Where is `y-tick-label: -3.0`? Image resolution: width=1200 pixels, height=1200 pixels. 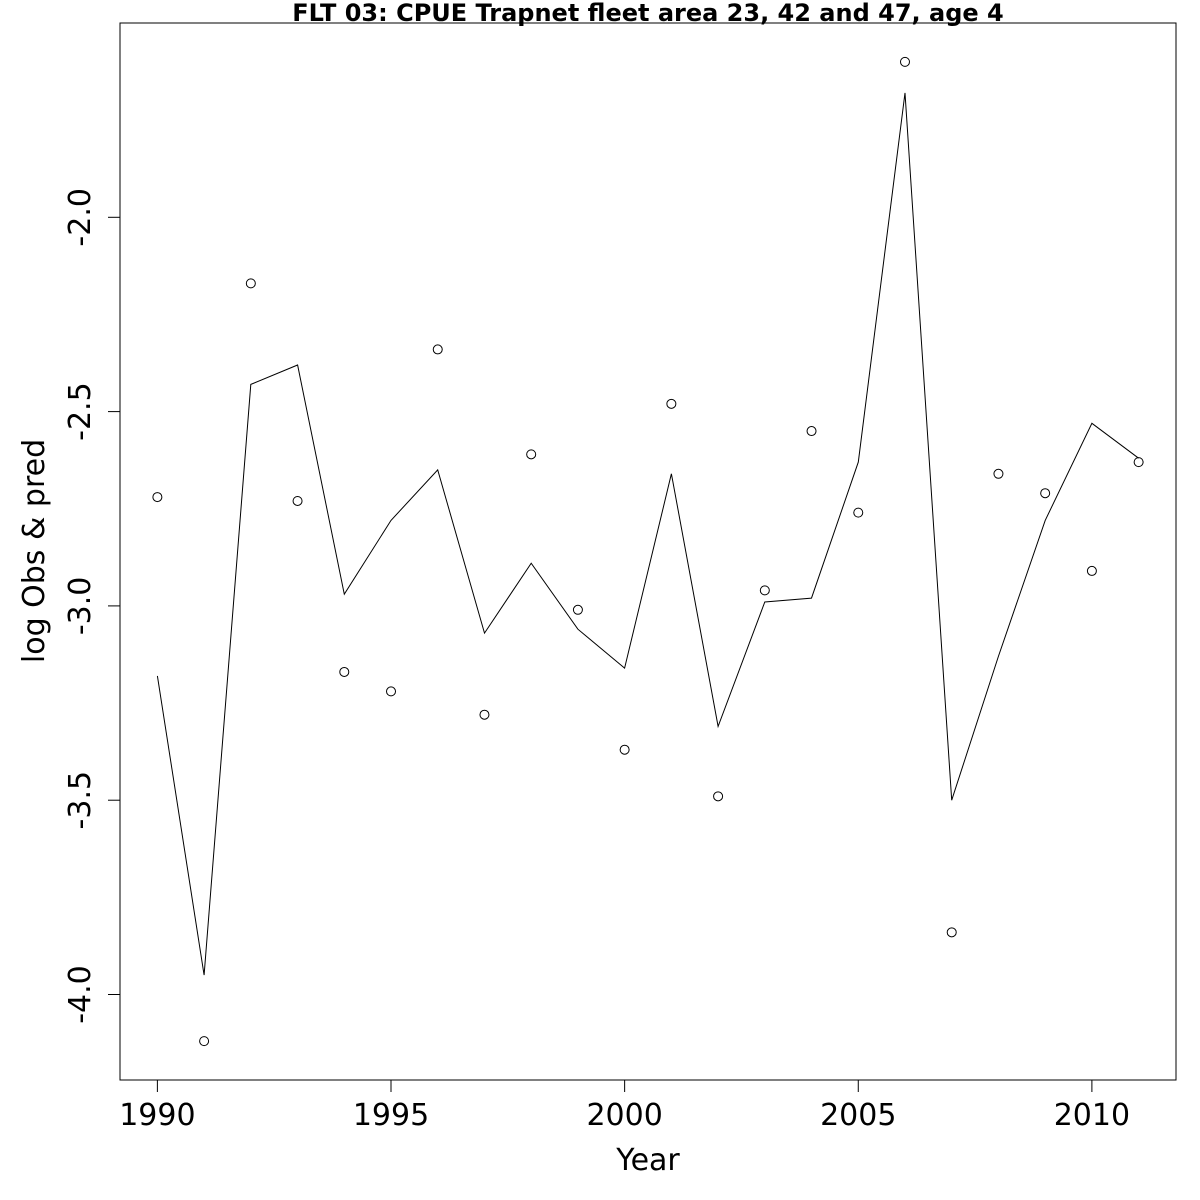
y-tick-label: -3.0 is located at coordinates (80, 606).